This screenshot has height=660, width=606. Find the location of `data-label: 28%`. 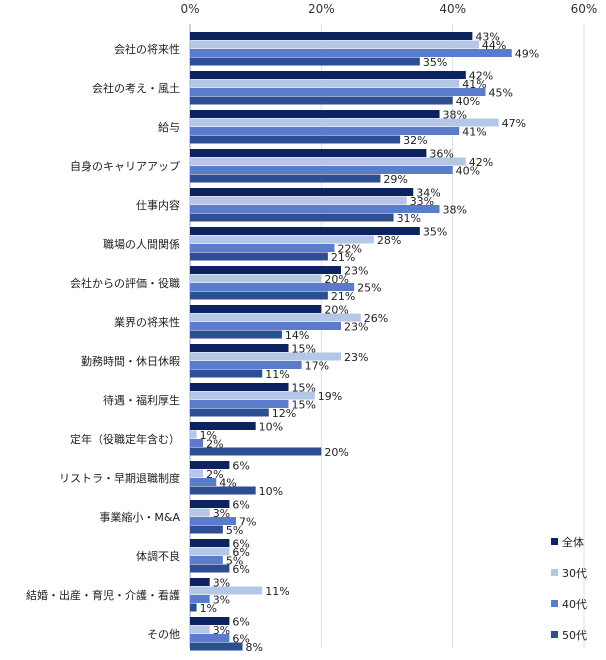

data-label: 28% is located at coordinates (389, 240).